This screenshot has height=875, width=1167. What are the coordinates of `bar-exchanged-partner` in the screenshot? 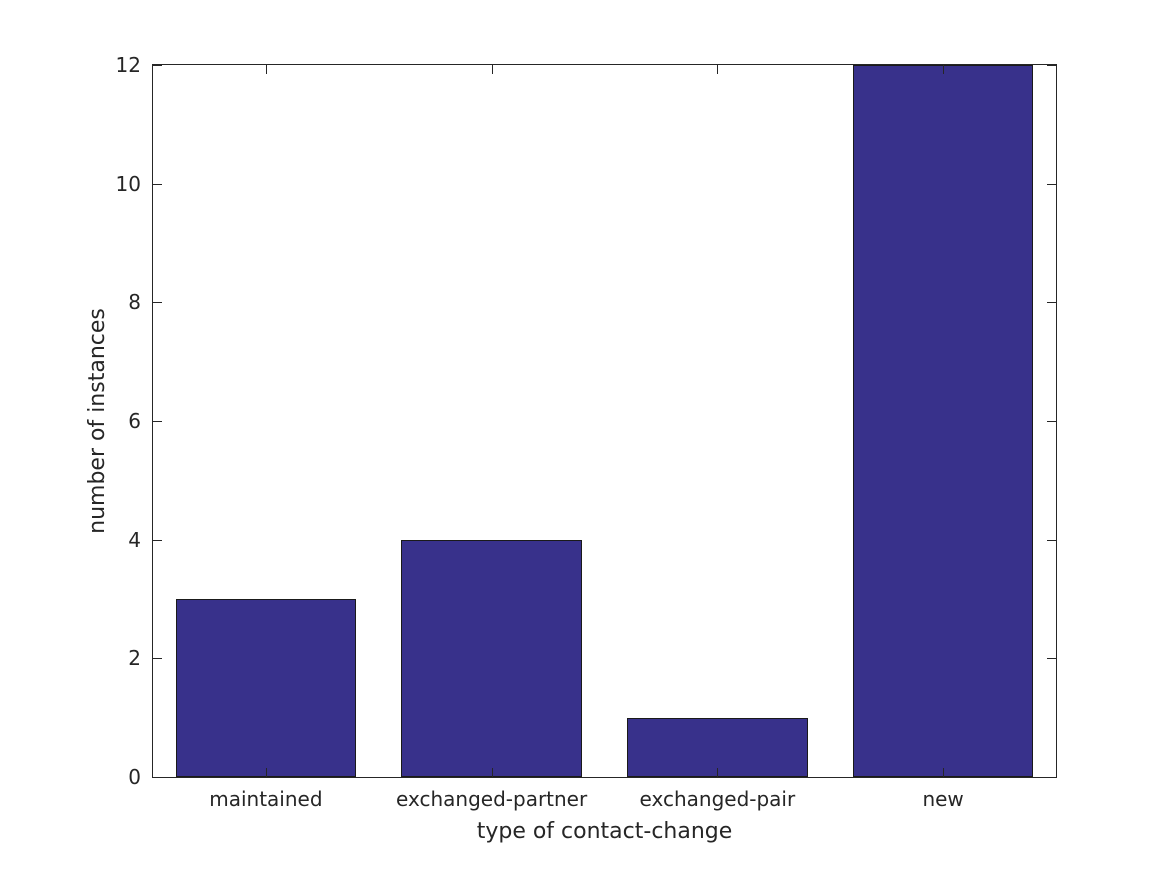 It's located at (491, 658).